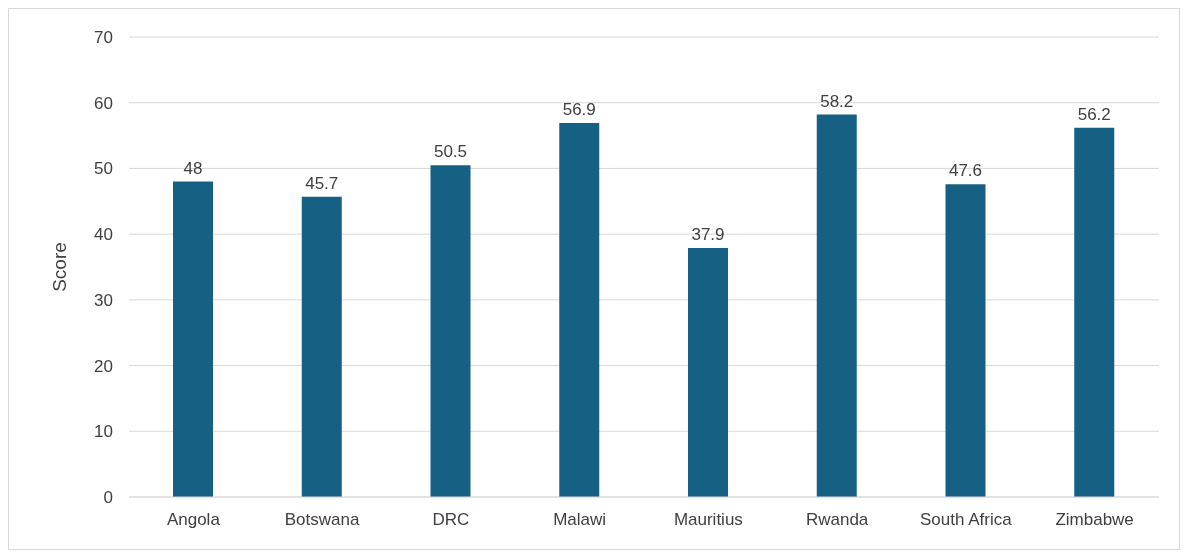 This screenshot has width=1188, height=558. What do you see at coordinates (580, 520) in the screenshot?
I see `x-tick-label: Malawi` at bounding box center [580, 520].